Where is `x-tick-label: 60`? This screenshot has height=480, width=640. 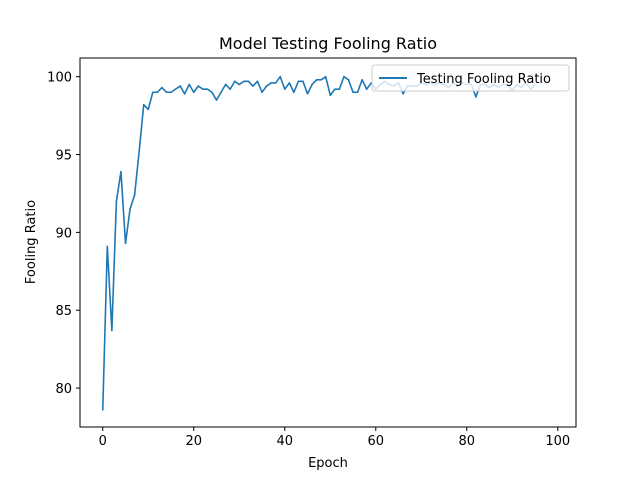
x-tick-label: 60 is located at coordinates (376, 441).